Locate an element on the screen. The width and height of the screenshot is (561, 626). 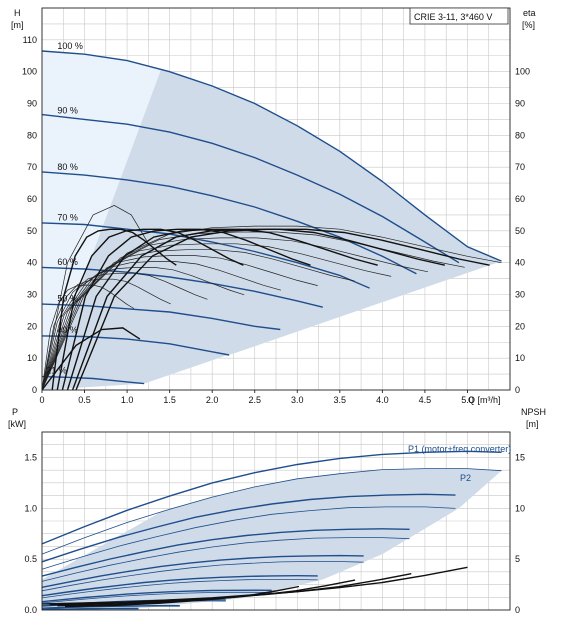
p1-series-label: P1 (motor+freq.converter) is located at coordinates (459, 449).